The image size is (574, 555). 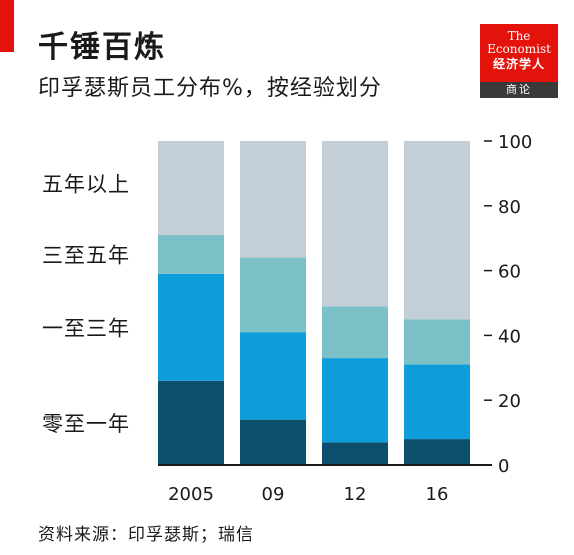 What do you see at coordinates (210, 88) in the screenshot?
I see `chart-subtitle: 印孚瑟斯员工分布%，按经验划分` at bounding box center [210, 88].